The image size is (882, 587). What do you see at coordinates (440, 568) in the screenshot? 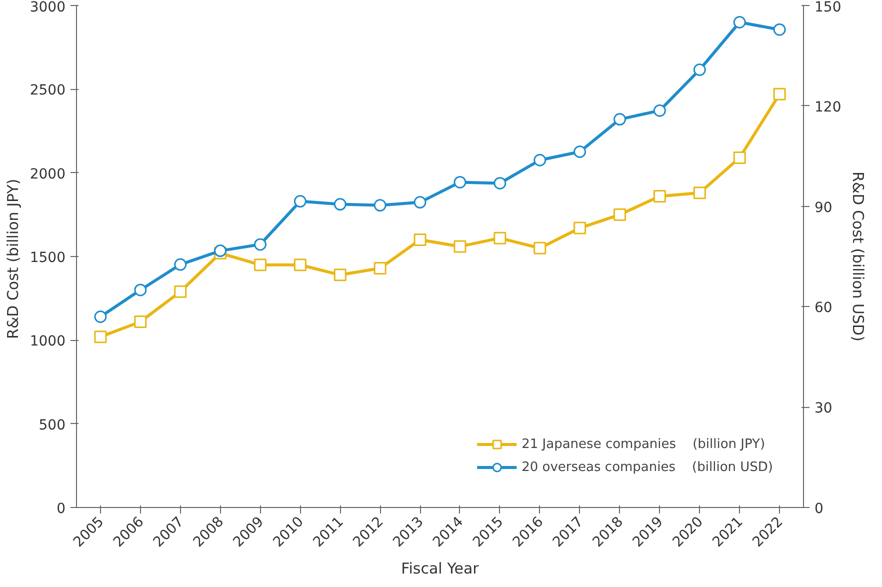
I see `x-axis-title: Fiscal Year` at bounding box center [440, 568].